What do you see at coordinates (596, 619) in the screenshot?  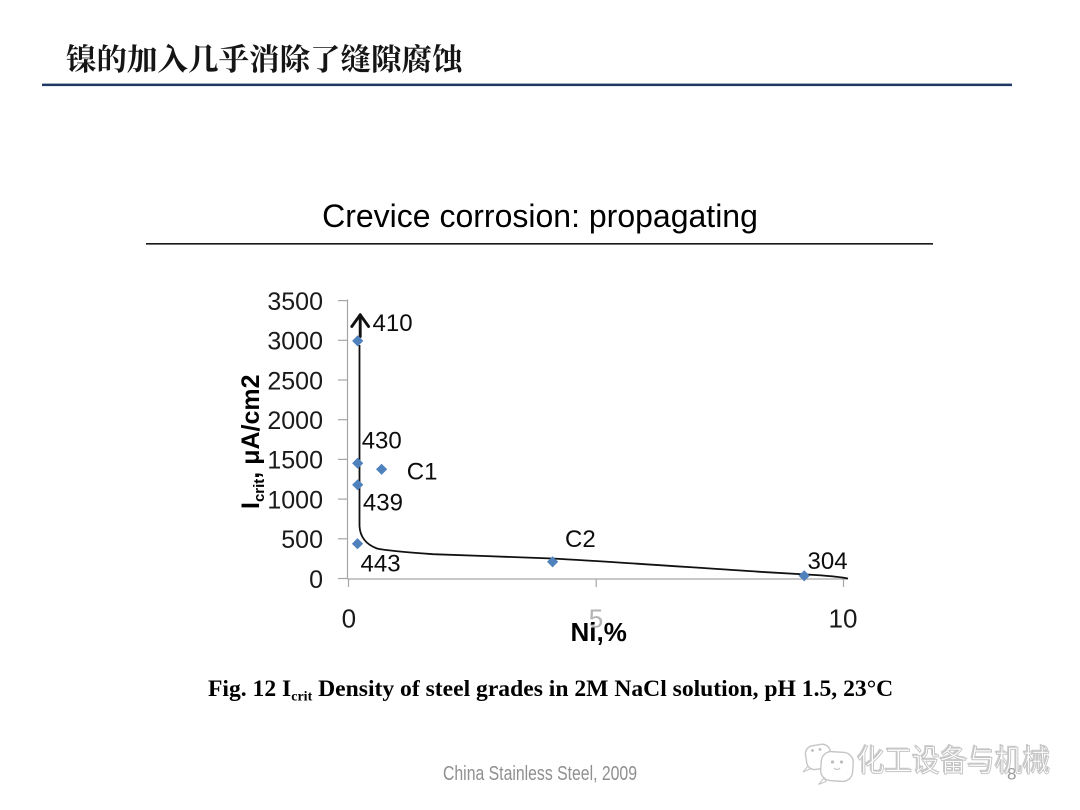 I see `svg-text: 5` at bounding box center [596, 619].